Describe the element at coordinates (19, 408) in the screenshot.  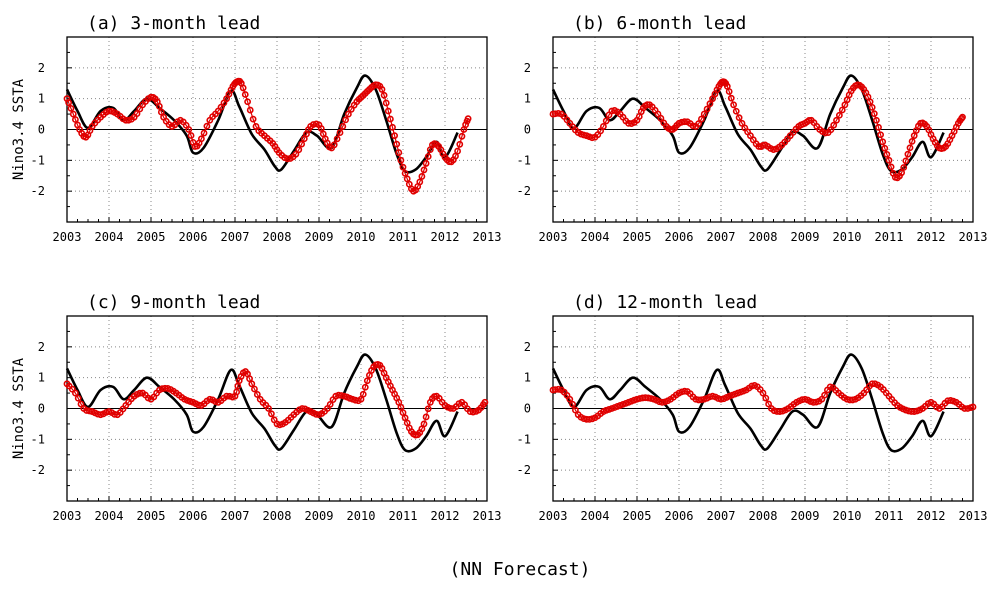
I see `y-axis-label: Nino3.4 SSTA` at that location.